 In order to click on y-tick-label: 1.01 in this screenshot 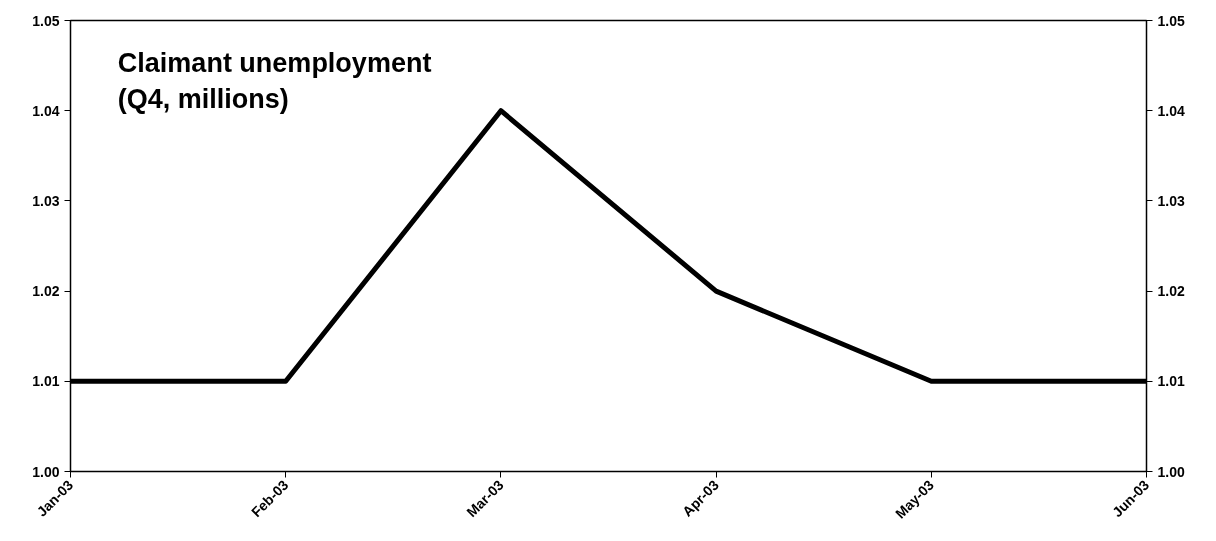, I will do `click(46, 381)`.